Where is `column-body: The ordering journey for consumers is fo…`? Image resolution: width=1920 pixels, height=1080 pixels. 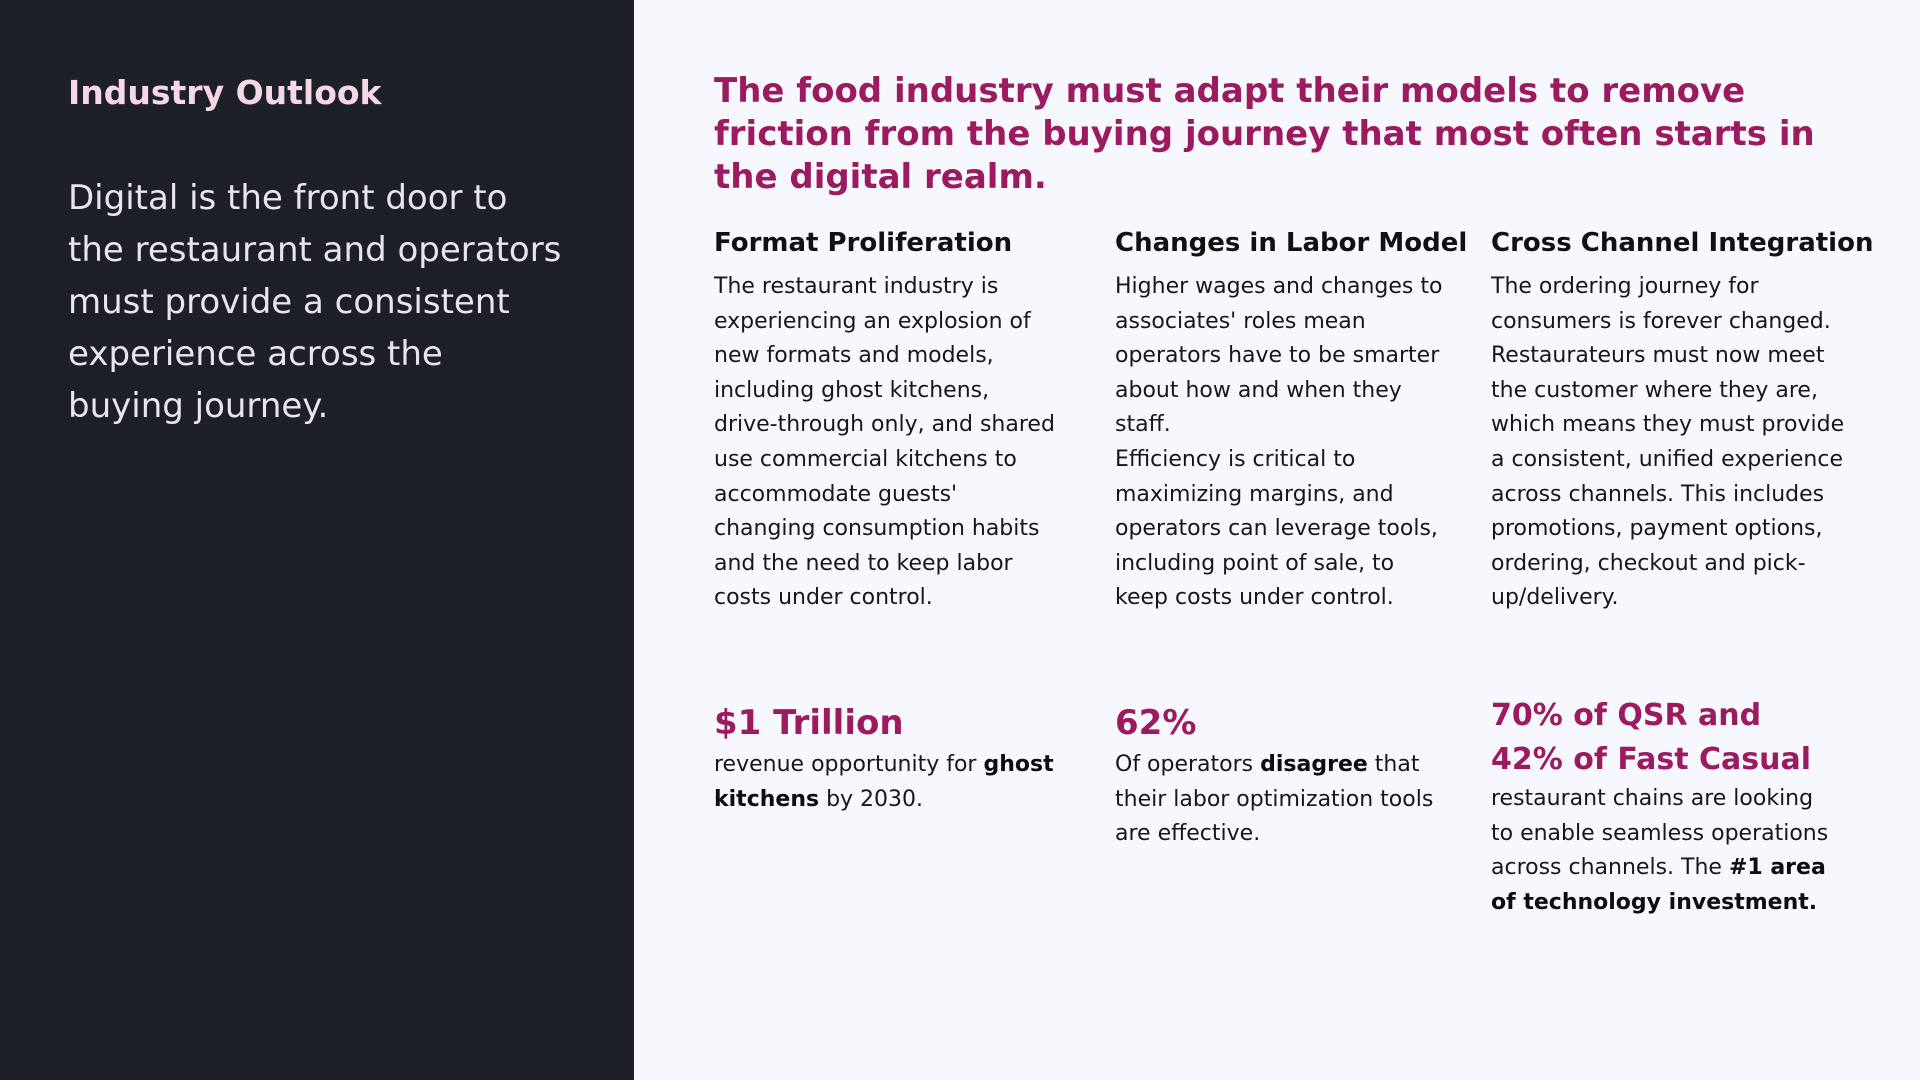
column-body: The ordering journey for consumers is fo… is located at coordinates (1676, 443).